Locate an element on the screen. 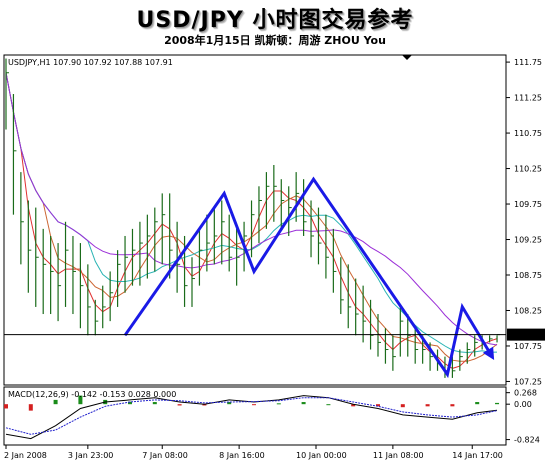 The height and width of the screenshot is (463, 550). y-tick-label: 109.75 is located at coordinates (528, 204).